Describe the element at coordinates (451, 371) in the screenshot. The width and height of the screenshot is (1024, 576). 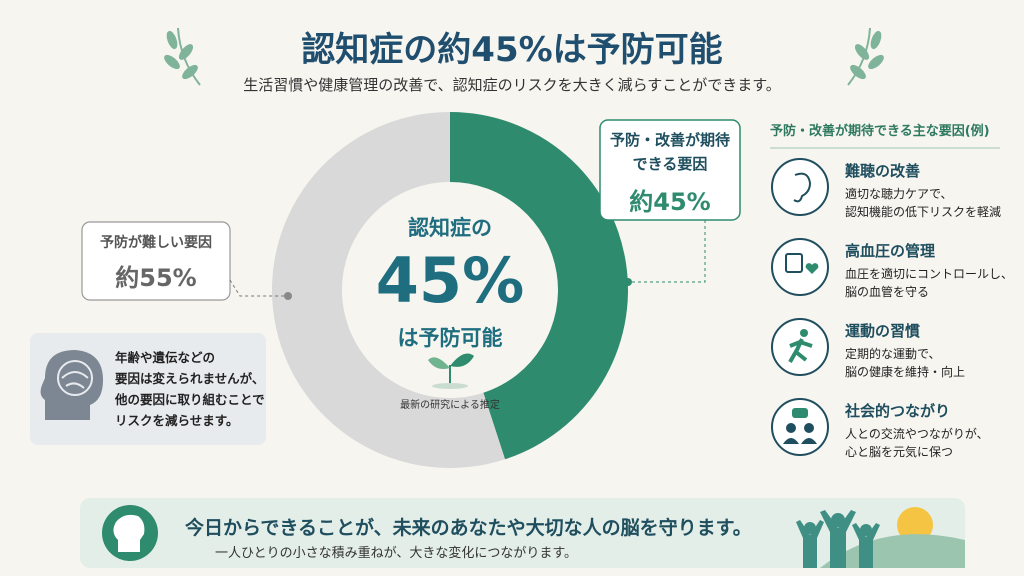
I see `sprout-icon` at that location.